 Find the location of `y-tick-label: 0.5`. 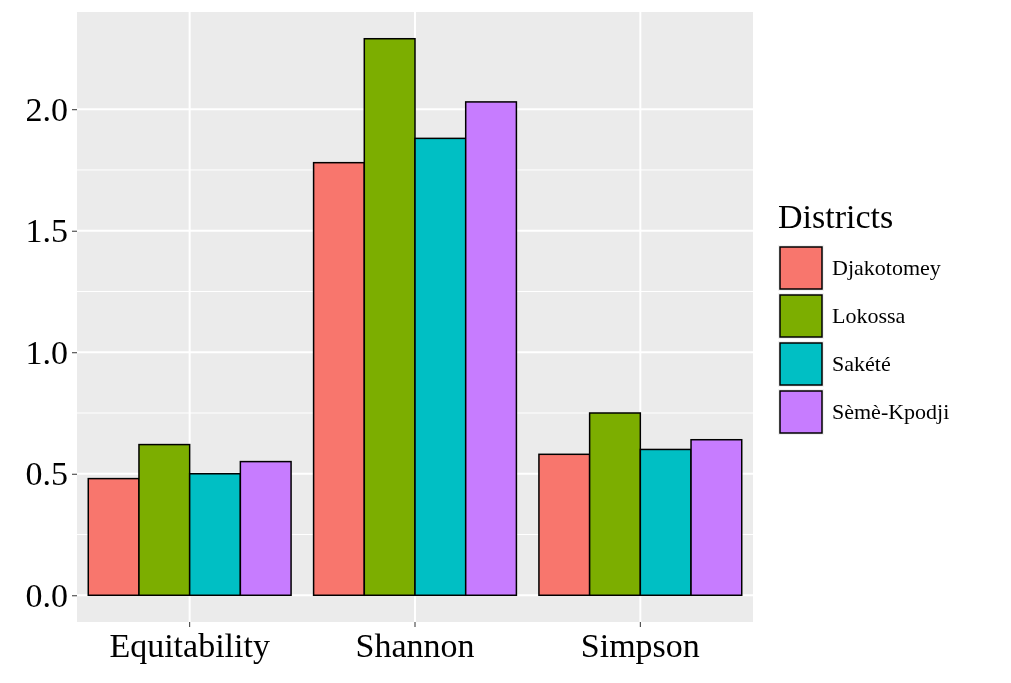

y-tick-label: 0.5 is located at coordinates (46, 474).